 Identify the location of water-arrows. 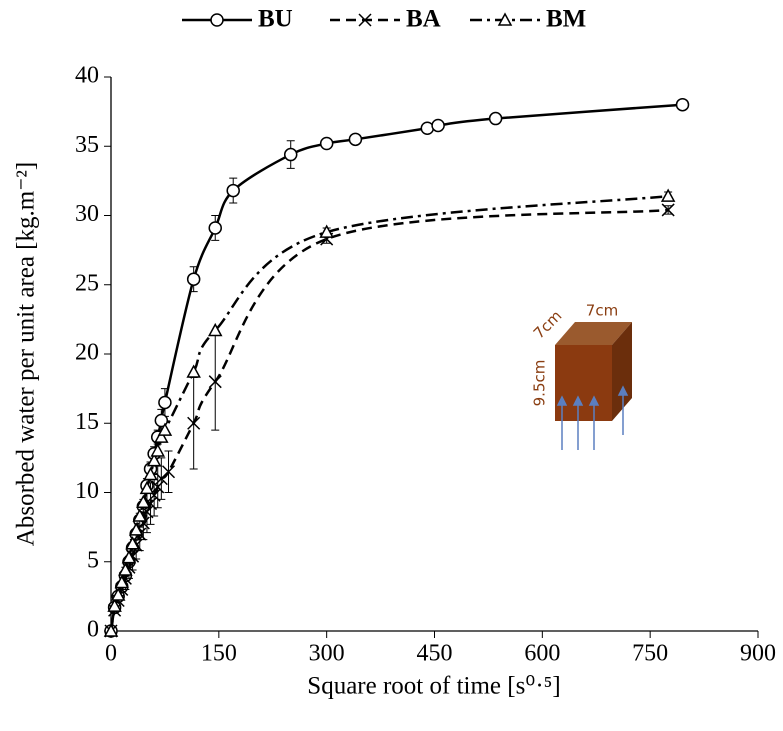
(592, 417).